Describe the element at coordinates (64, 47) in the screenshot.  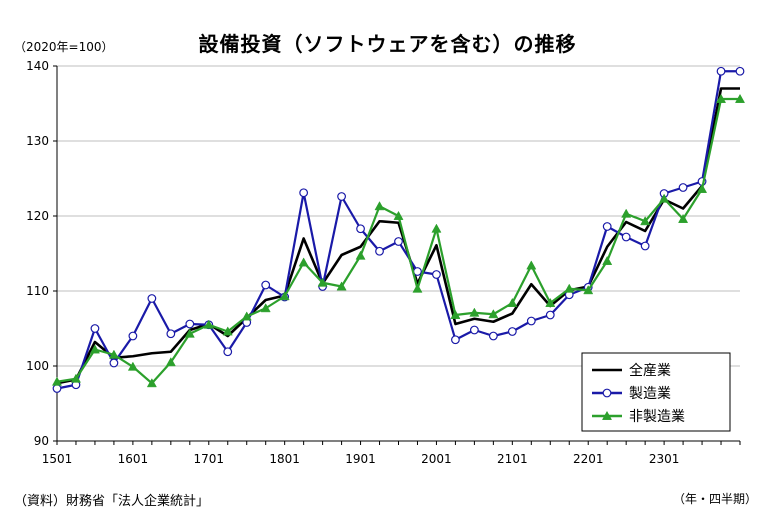
I see `y-axis-unit-label: （2020年=100）` at that location.